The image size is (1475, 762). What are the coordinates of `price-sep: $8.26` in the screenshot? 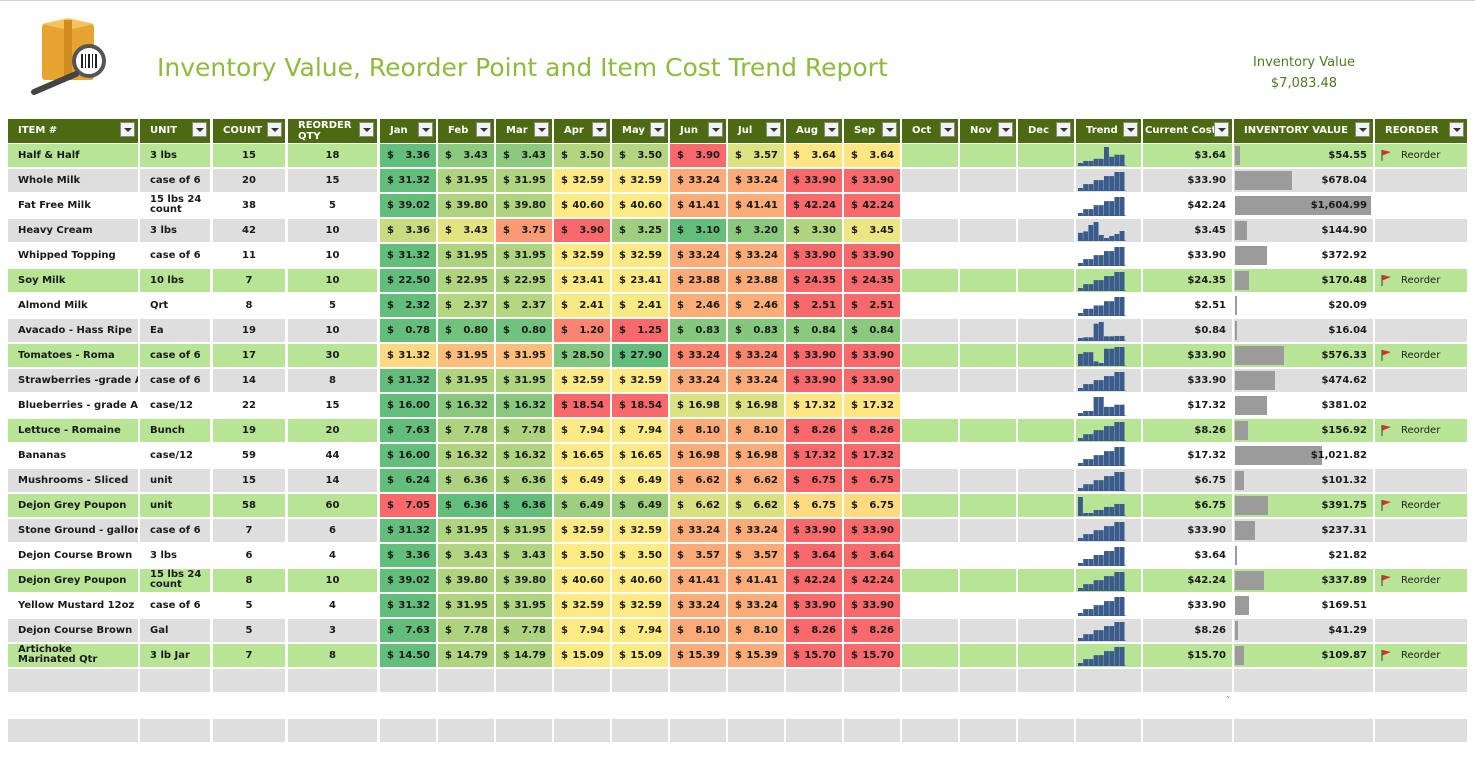 It's located at (872, 430).